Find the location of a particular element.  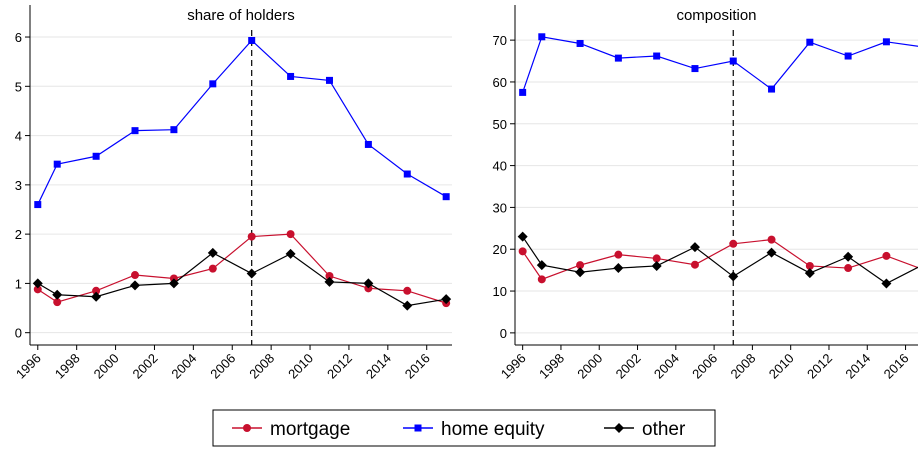

y-tick-label: 3 is located at coordinates (18, 185).